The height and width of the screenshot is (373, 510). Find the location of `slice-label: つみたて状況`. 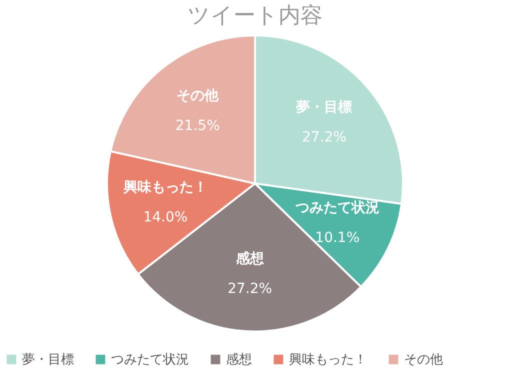

slice-label: つみたて状況 is located at coordinates (337, 208).